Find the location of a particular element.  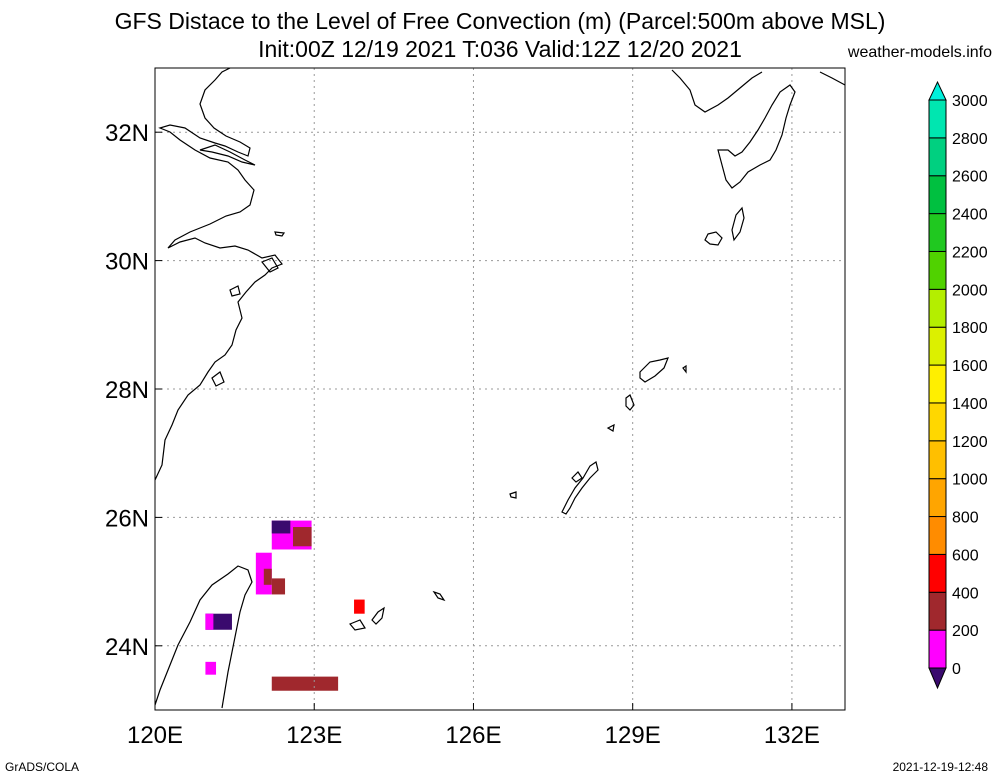

lat-tick-label: 32N is located at coordinates (127, 133).